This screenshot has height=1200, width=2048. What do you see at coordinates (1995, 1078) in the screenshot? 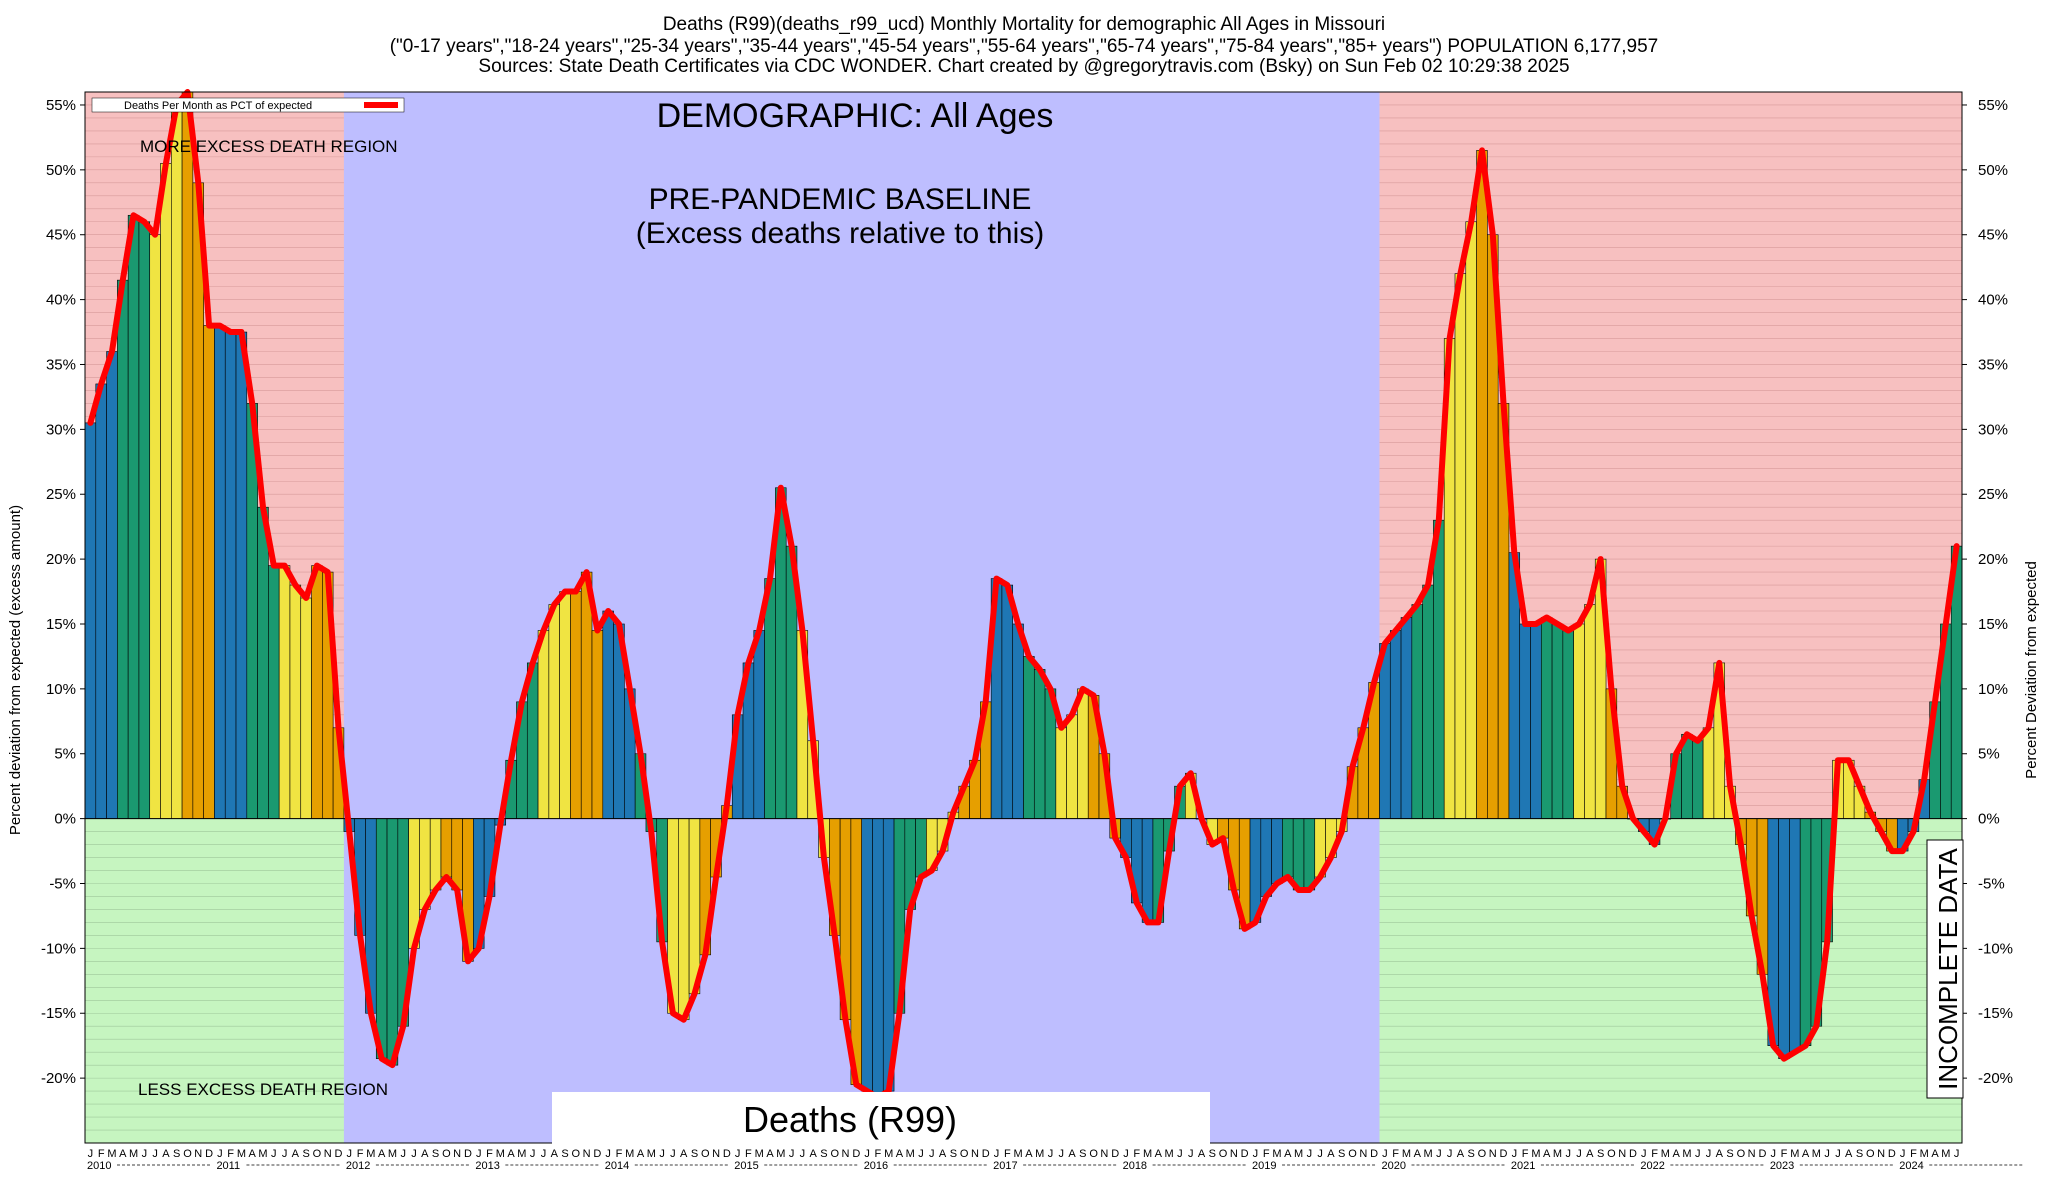
I see `y-tick-label-right: -20%` at bounding box center [1995, 1078].